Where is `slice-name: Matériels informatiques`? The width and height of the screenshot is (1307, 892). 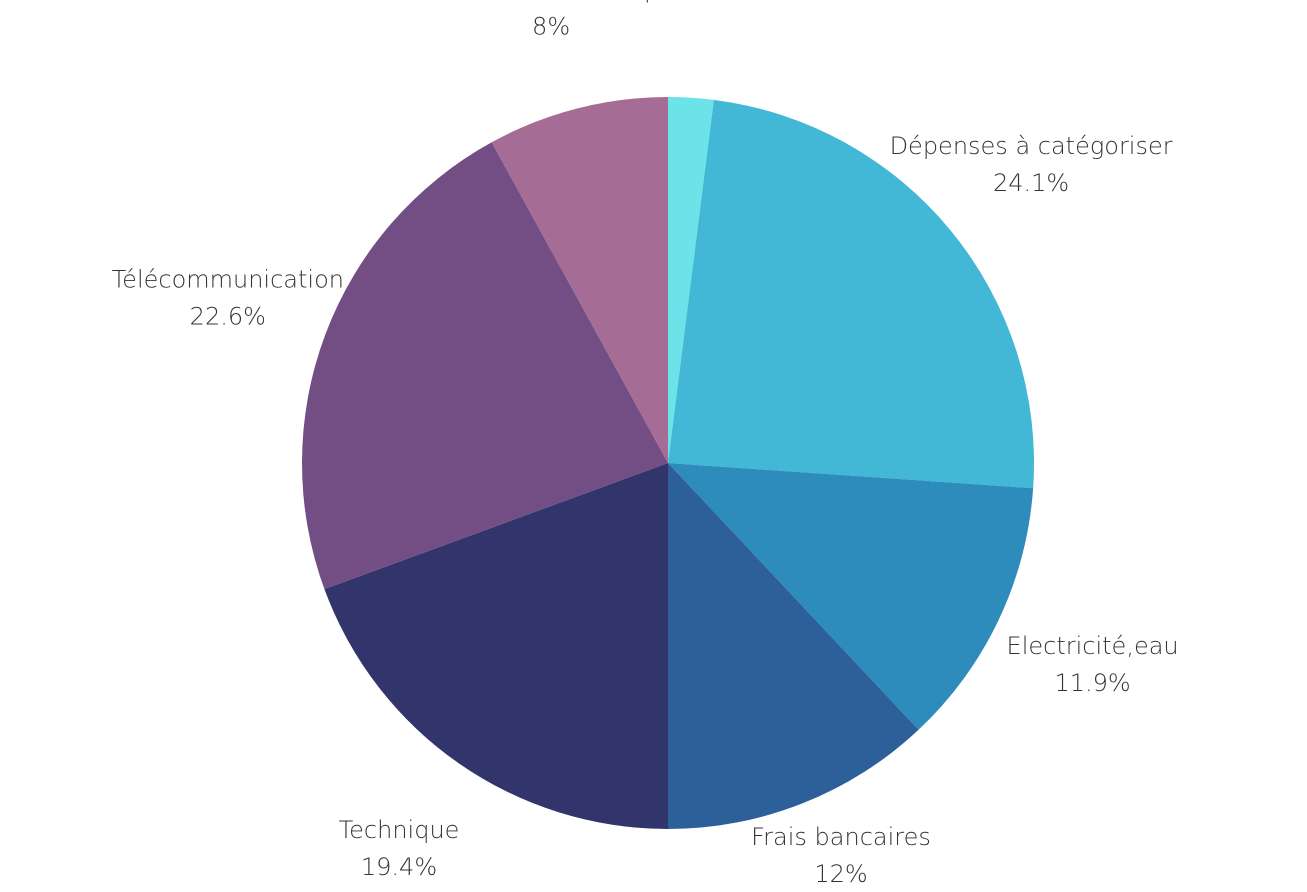 slice-name: Matériels informatiques is located at coordinates (551, 1).